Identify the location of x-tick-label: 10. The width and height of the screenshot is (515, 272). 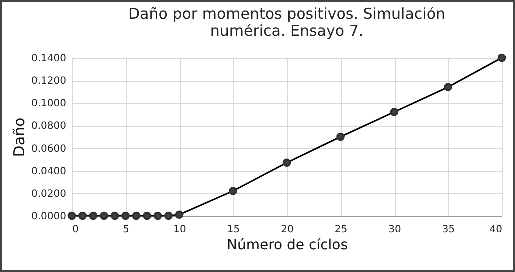
(180, 230).